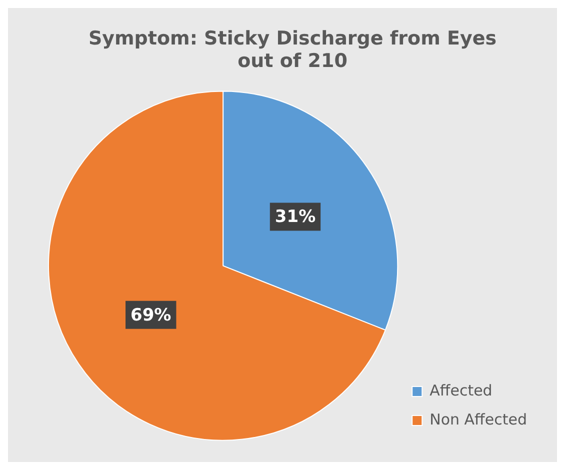 The height and width of the screenshot is (470, 565). I want to click on data-label: 31%, so click(295, 217).